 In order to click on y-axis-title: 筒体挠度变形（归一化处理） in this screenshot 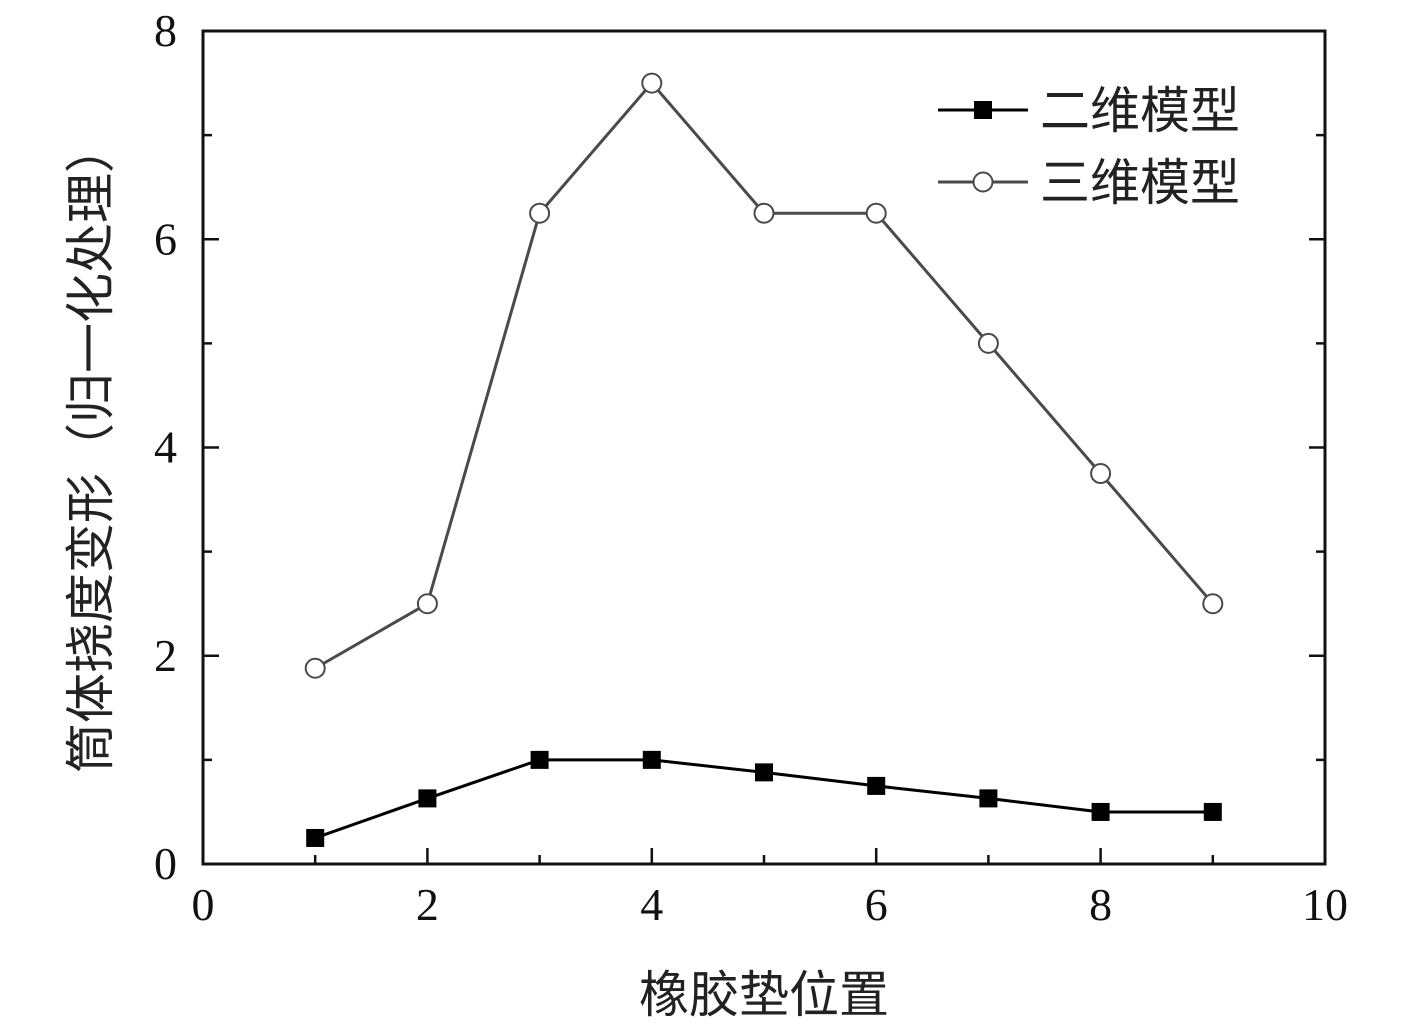, I will do `click(91, 448)`.